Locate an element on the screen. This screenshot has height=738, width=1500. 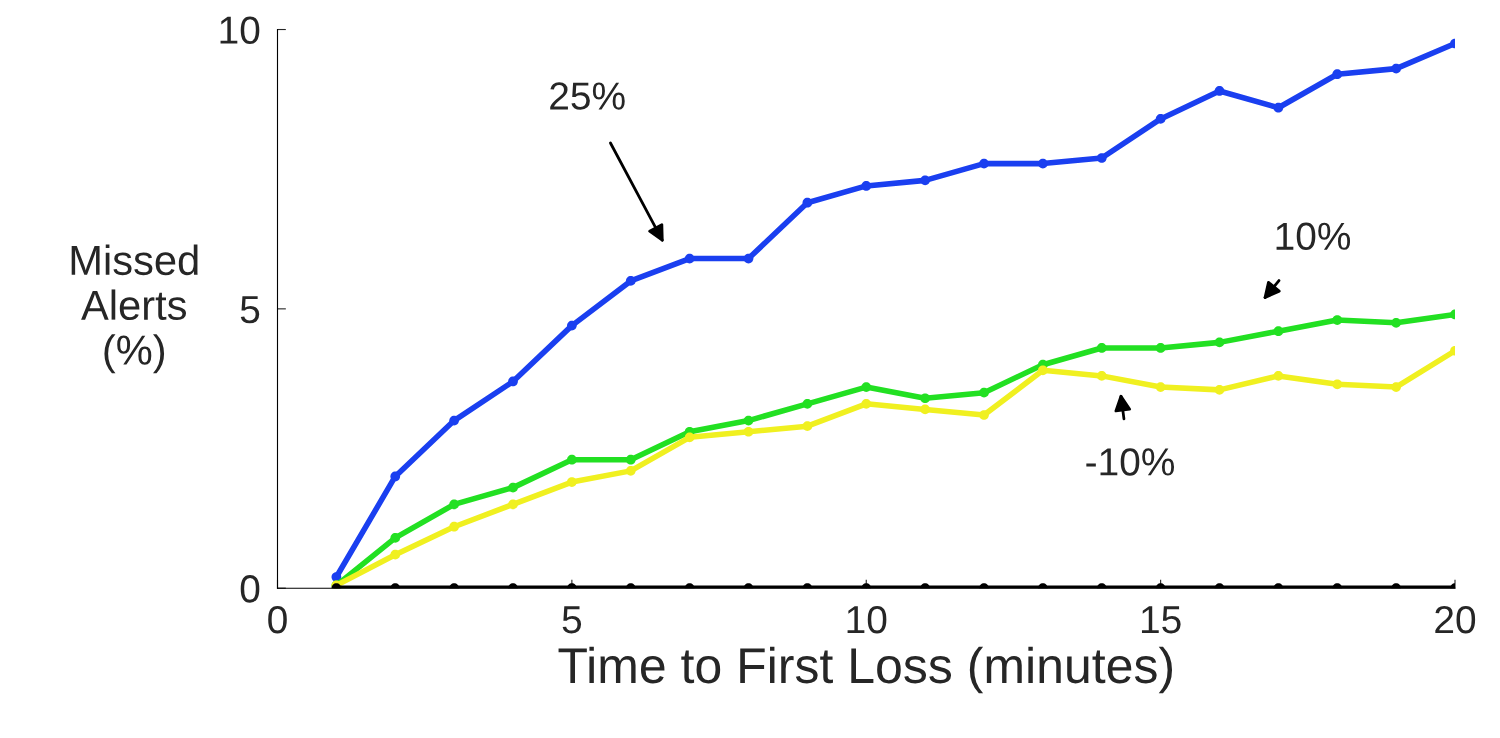
x-tick-label: 5 is located at coordinates (572, 620).